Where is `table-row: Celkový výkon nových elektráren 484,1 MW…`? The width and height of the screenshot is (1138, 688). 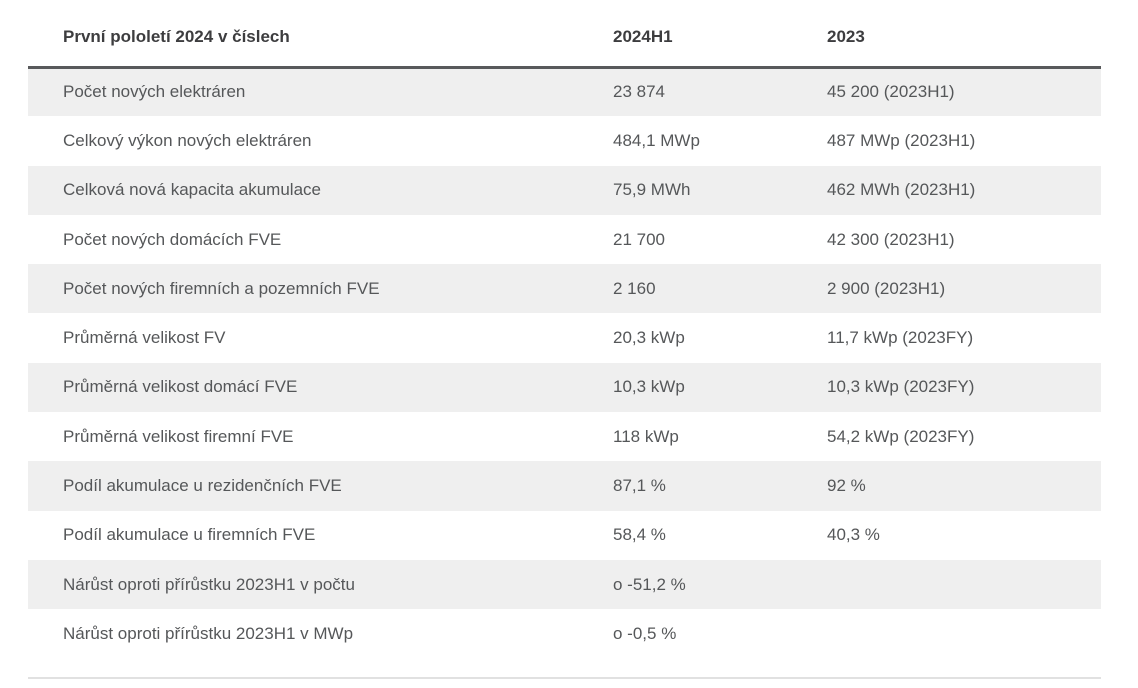 table-row: Celkový výkon nových elektráren 484,1 MW… is located at coordinates (564, 141).